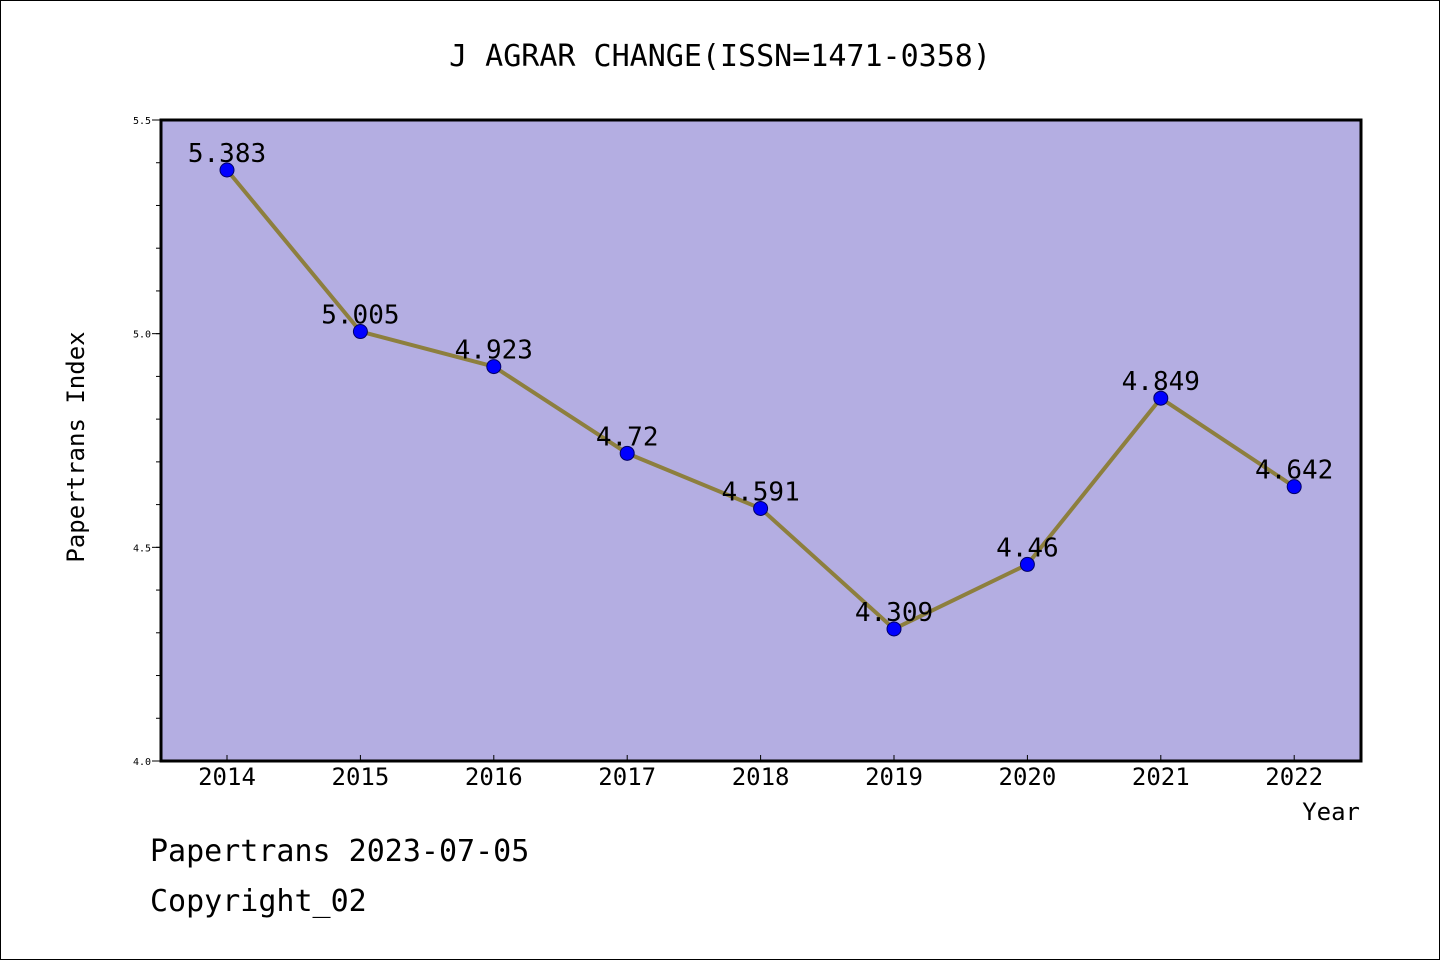 The width and height of the screenshot is (1440, 960). Describe the element at coordinates (142, 335) in the screenshot. I see `y-tick-label: 5.0` at that location.